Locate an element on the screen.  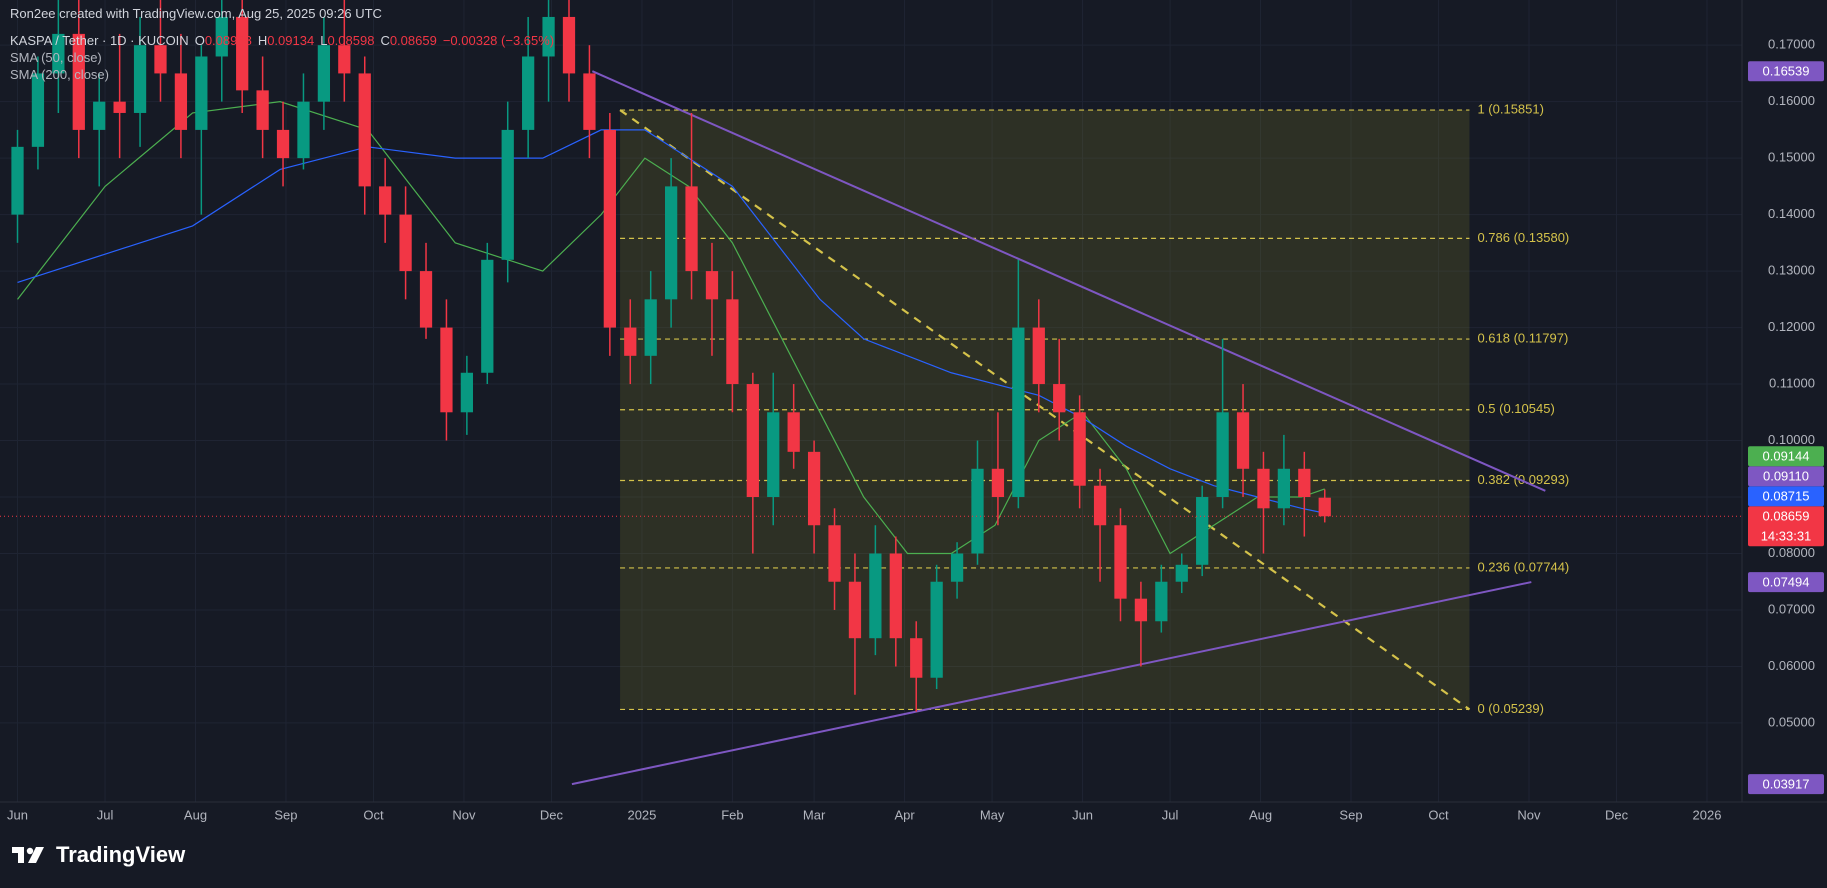
legend-ohlc-key: H is located at coordinates (262, 40).